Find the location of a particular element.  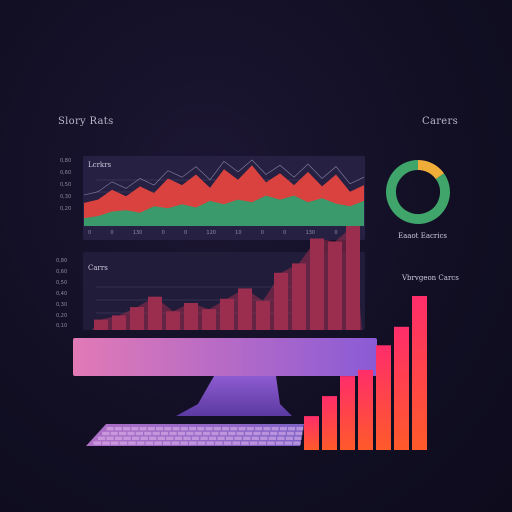

monitor-stand is located at coordinates (234, 396).